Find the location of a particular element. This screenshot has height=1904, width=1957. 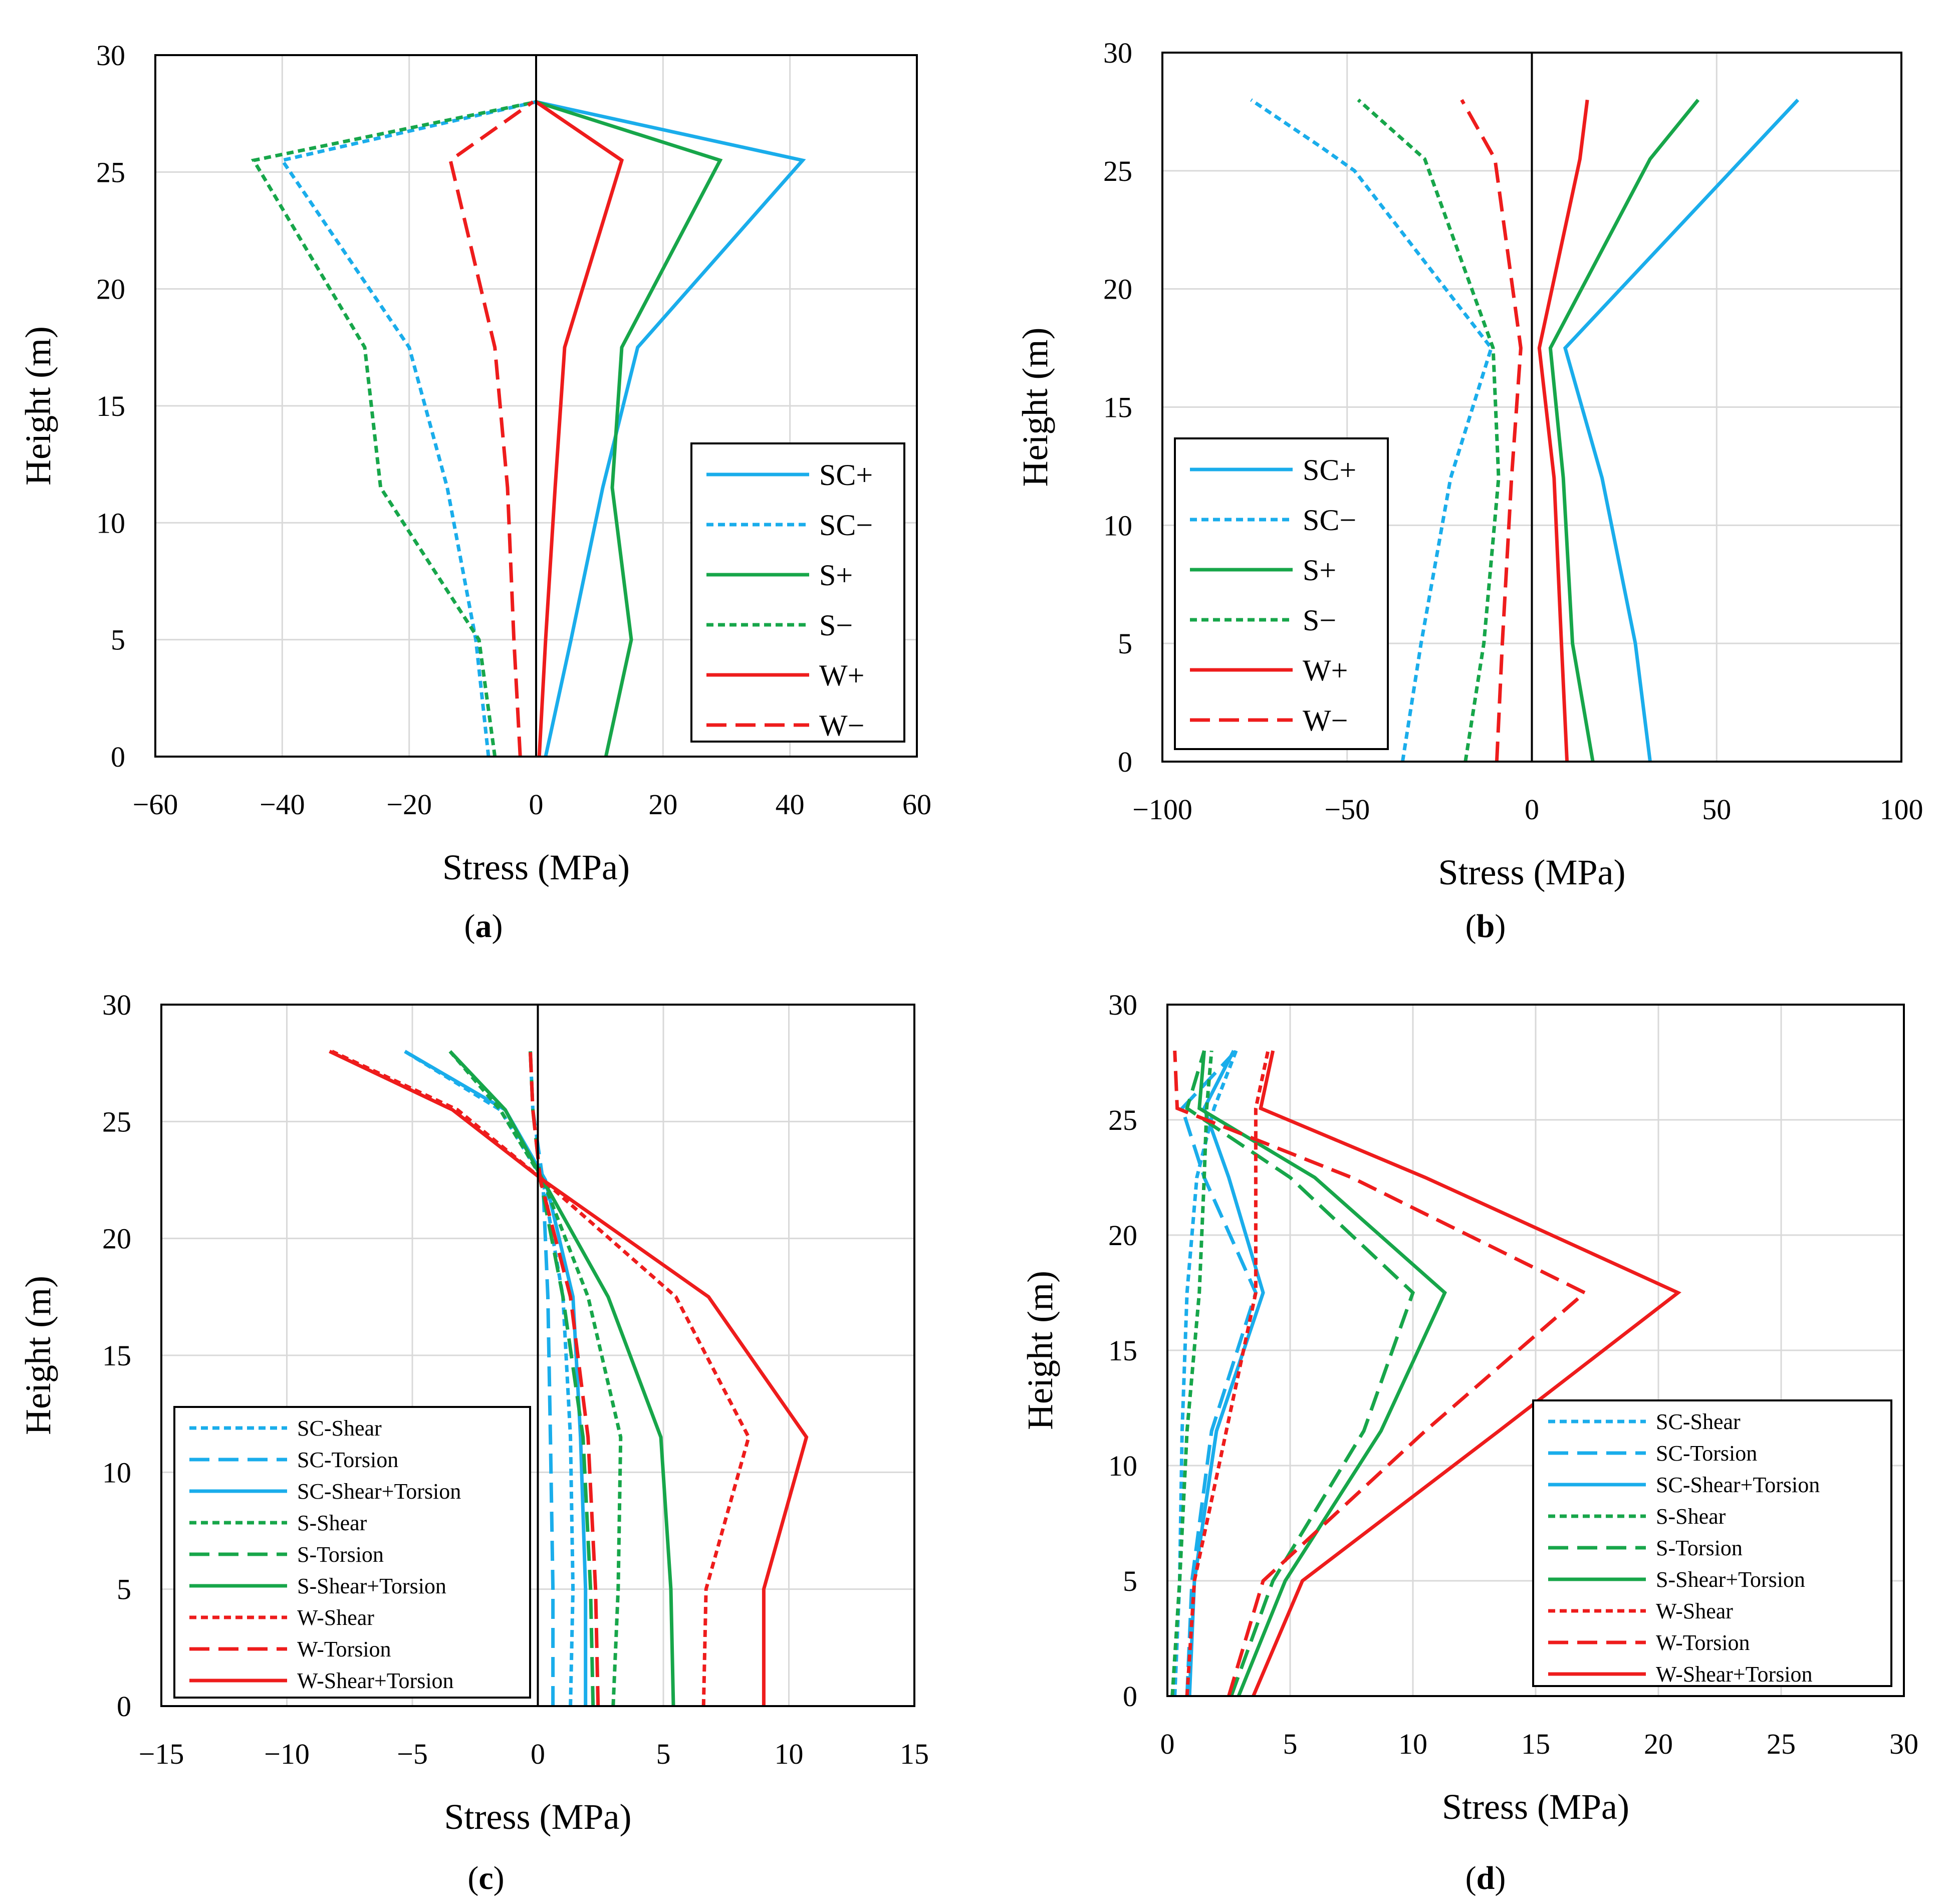

series-line-SC-Shear+Torsion is located at coordinates (1226, 1373).